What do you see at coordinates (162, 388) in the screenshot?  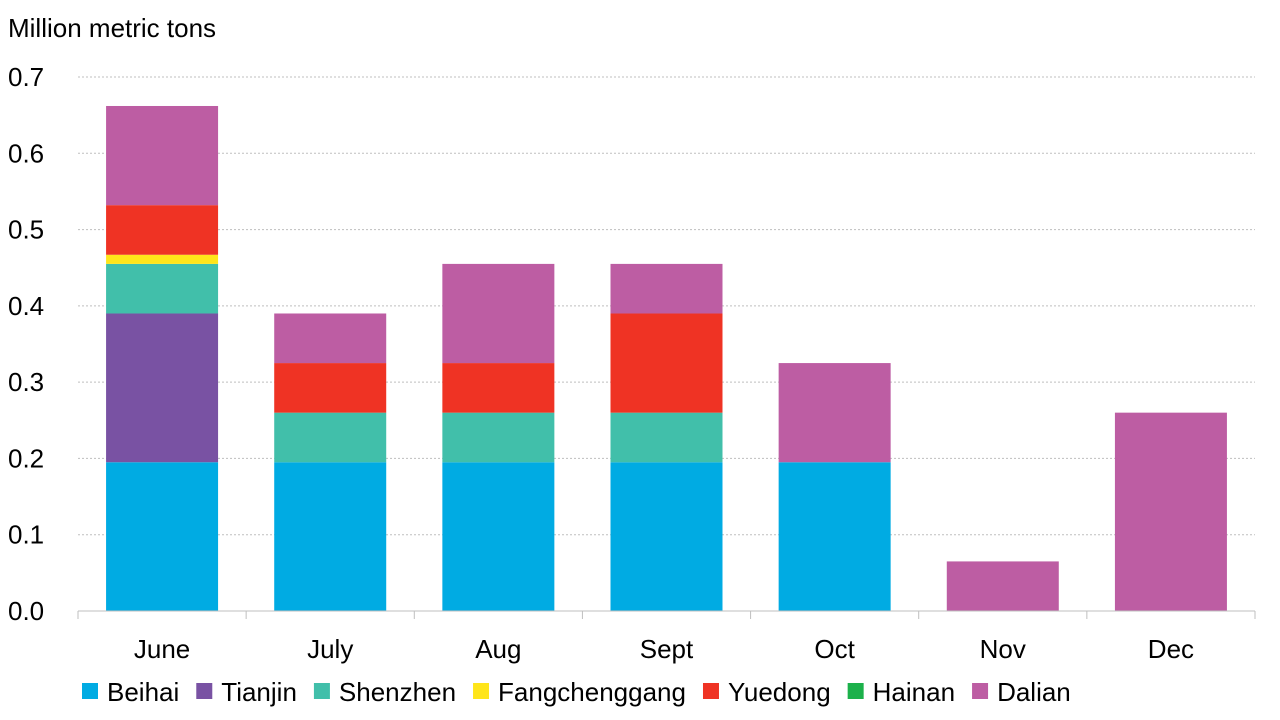 I see `bar-segment-tianjin` at bounding box center [162, 388].